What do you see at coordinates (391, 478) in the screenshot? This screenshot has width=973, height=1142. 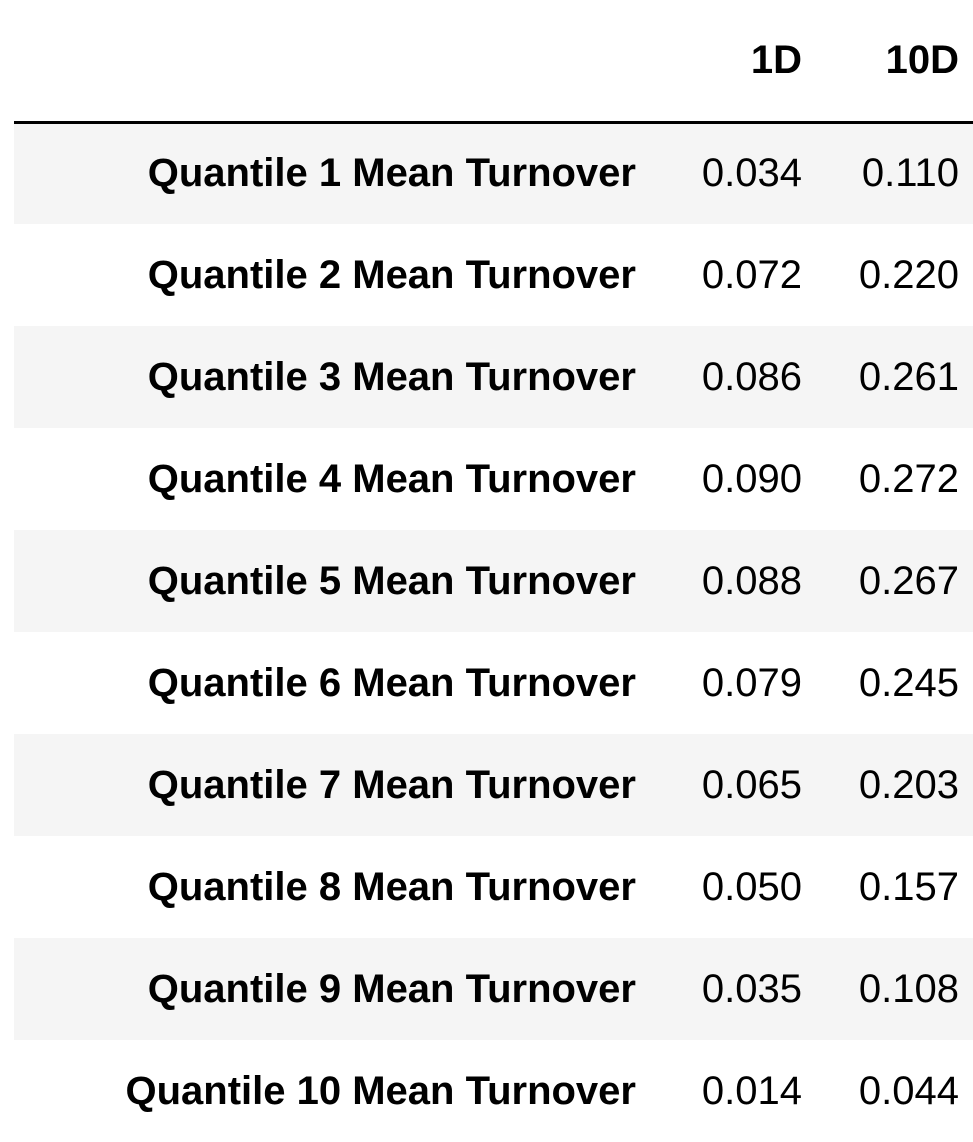 I see `row-label: Quantile 4 Mean Turnover` at bounding box center [391, 478].